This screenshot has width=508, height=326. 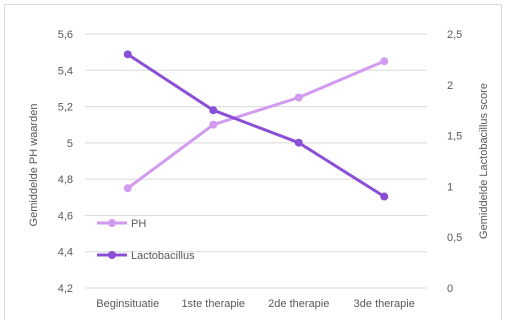 What do you see at coordinates (65, 253) in the screenshot?
I see `left-tick-label: 4,4` at bounding box center [65, 253].